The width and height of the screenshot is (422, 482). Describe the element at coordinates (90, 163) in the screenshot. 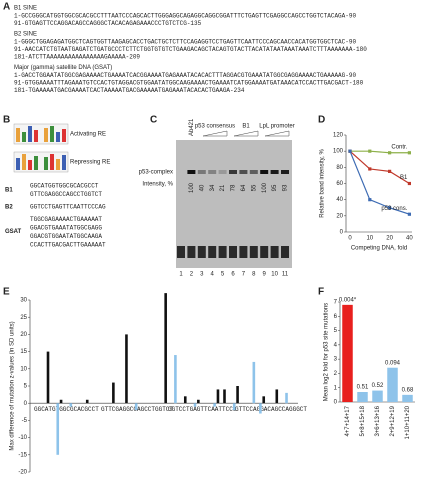

I see `logo-label: Repressing RE` at that location.